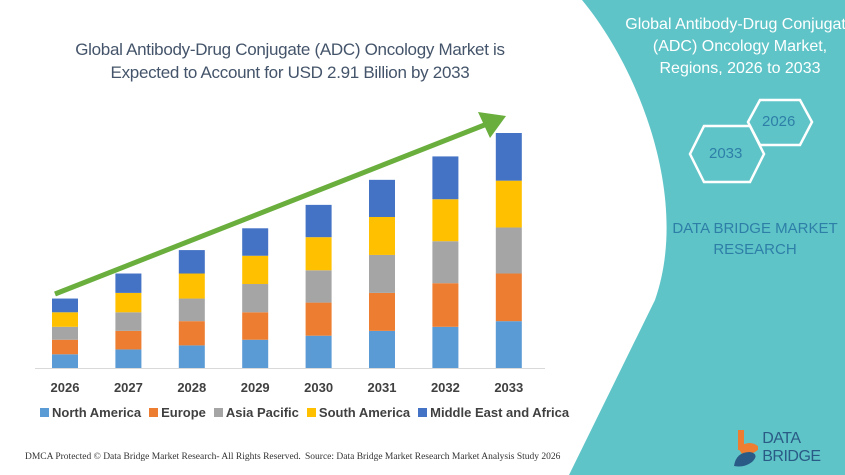  I want to click on x-tick-label: 2029, so click(255, 387).